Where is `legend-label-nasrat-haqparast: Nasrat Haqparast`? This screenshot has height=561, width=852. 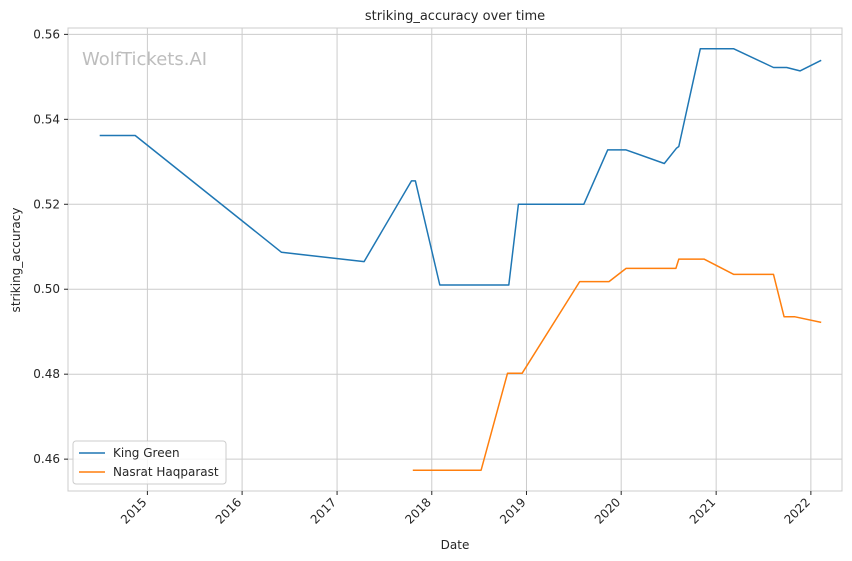 legend-label-nasrat-haqparast: Nasrat Haqparast is located at coordinates (166, 472).